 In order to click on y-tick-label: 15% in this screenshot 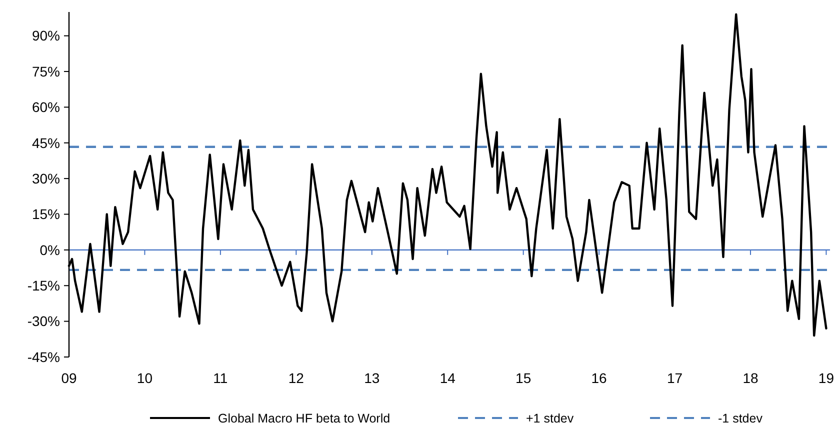, I will do `click(46, 214)`.